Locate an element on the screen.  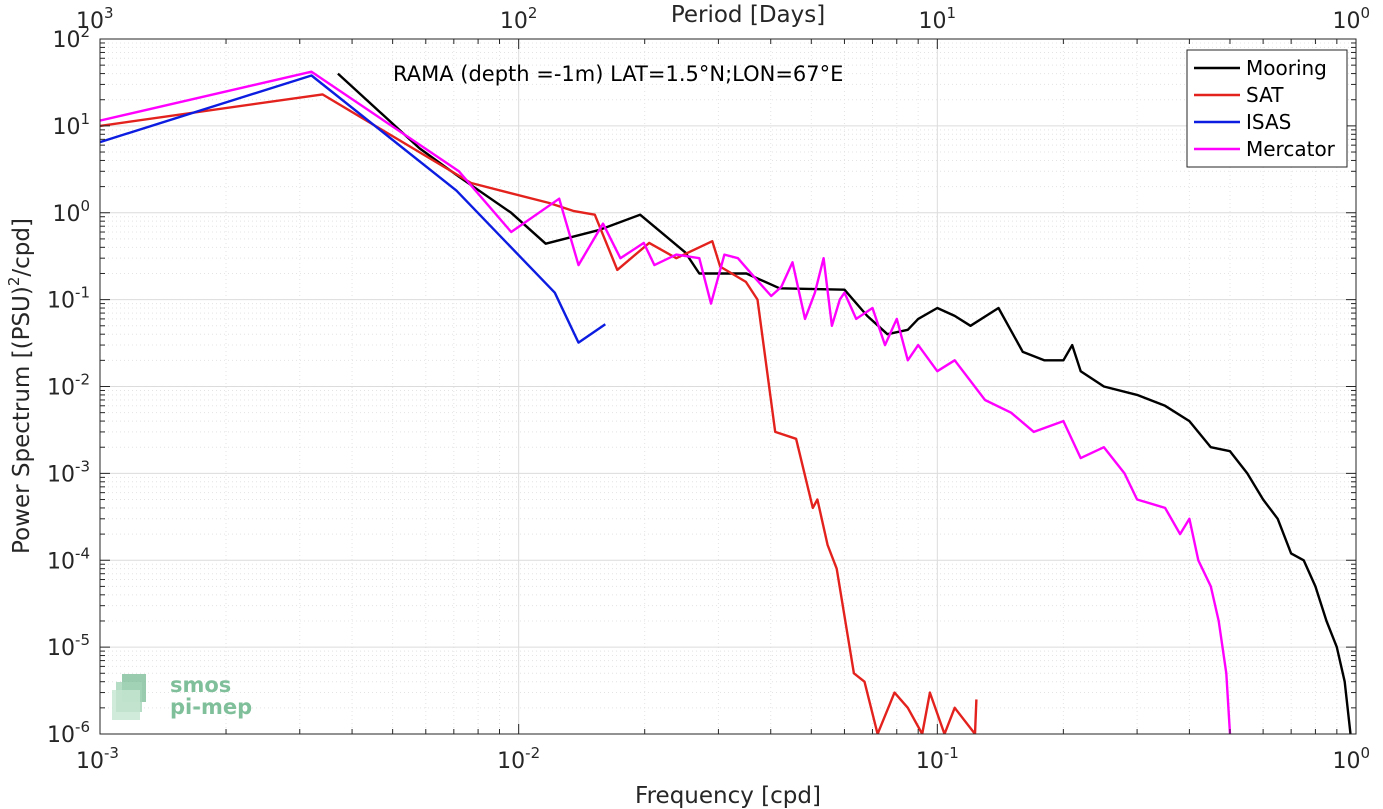
series-line-isas is located at coordinates (353, 209).